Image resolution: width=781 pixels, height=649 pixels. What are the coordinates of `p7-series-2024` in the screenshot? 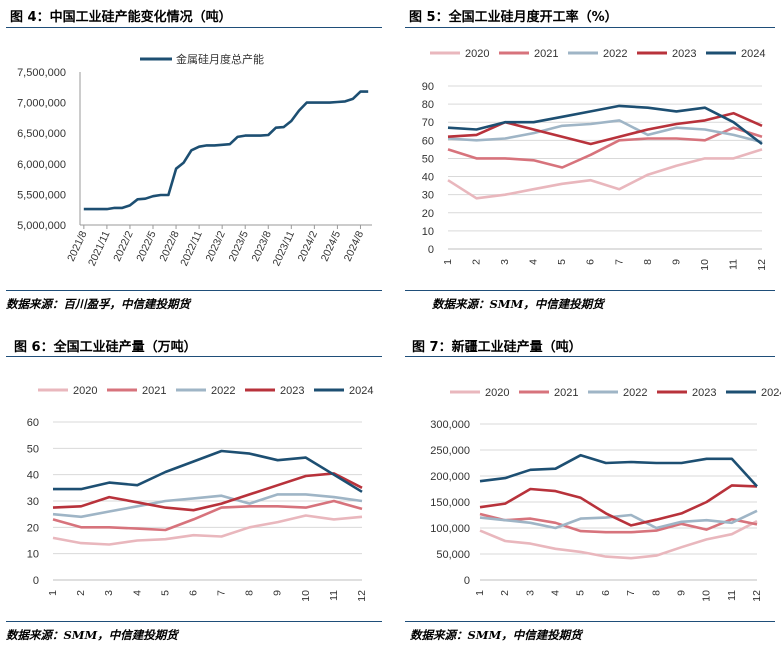 It's located at (618, 470).